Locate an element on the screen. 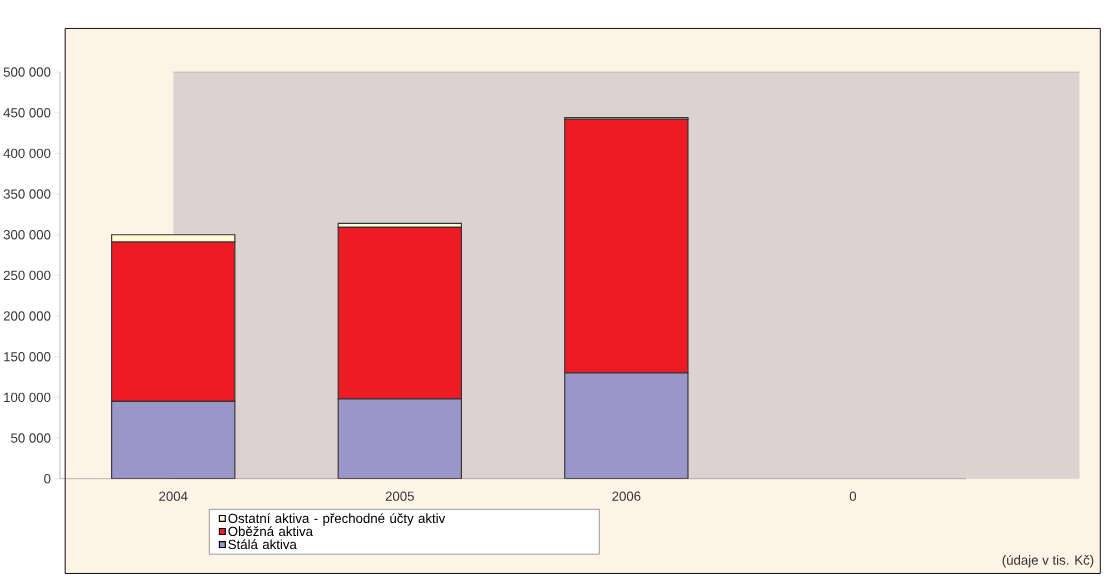 The height and width of the screenshot is (578, 1106). y-tick-label: 50 000 is located at coordinates (31, 438).